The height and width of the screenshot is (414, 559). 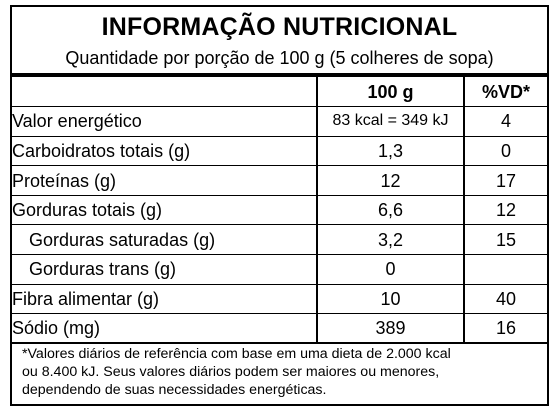 I want to click on nutrient-name: Sódio (mg), so click(x=164, y=329).